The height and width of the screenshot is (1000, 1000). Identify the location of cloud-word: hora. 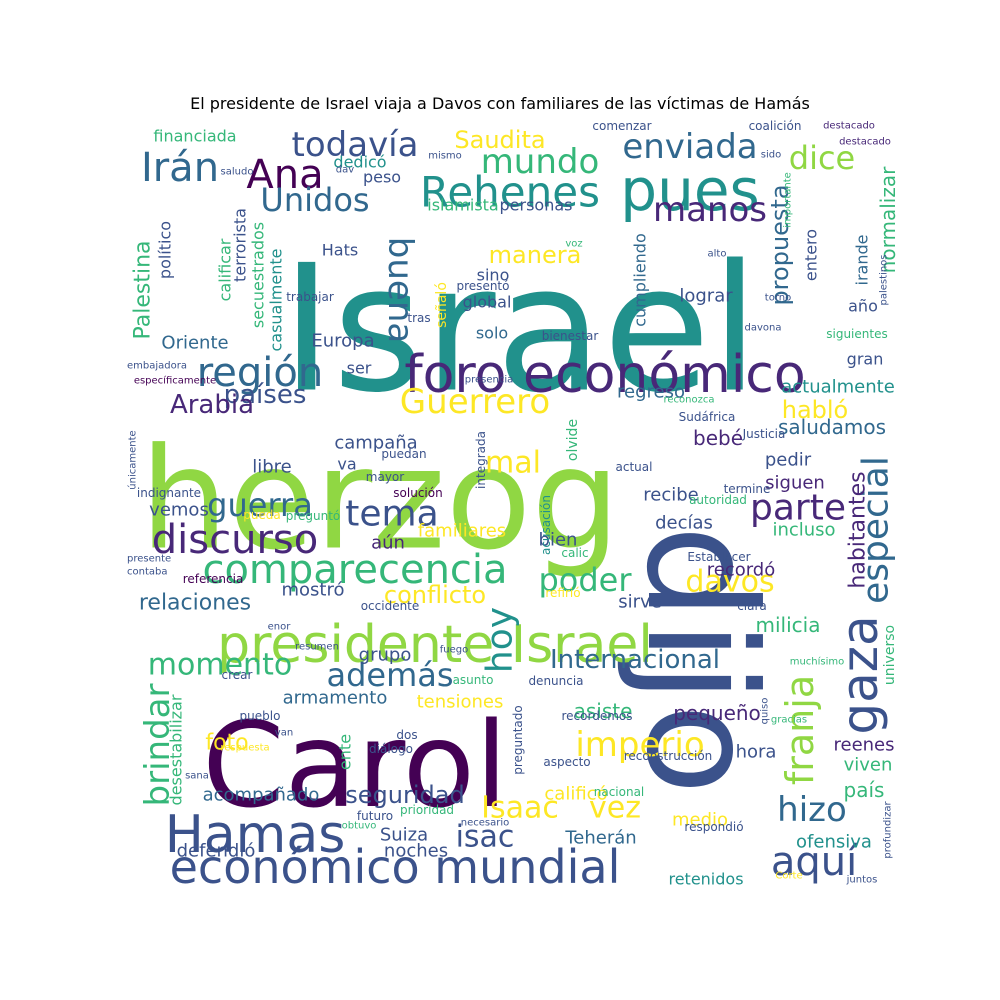
(756, 752).